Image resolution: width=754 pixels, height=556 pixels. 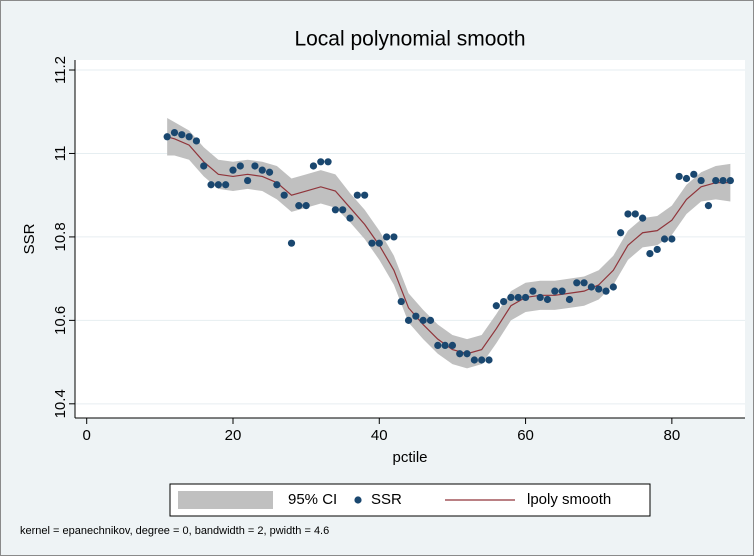 What do you see at coordinates (379, 435) in the screenshot?
I see `x-tick-label: 40` at bounding box center [379, 435].